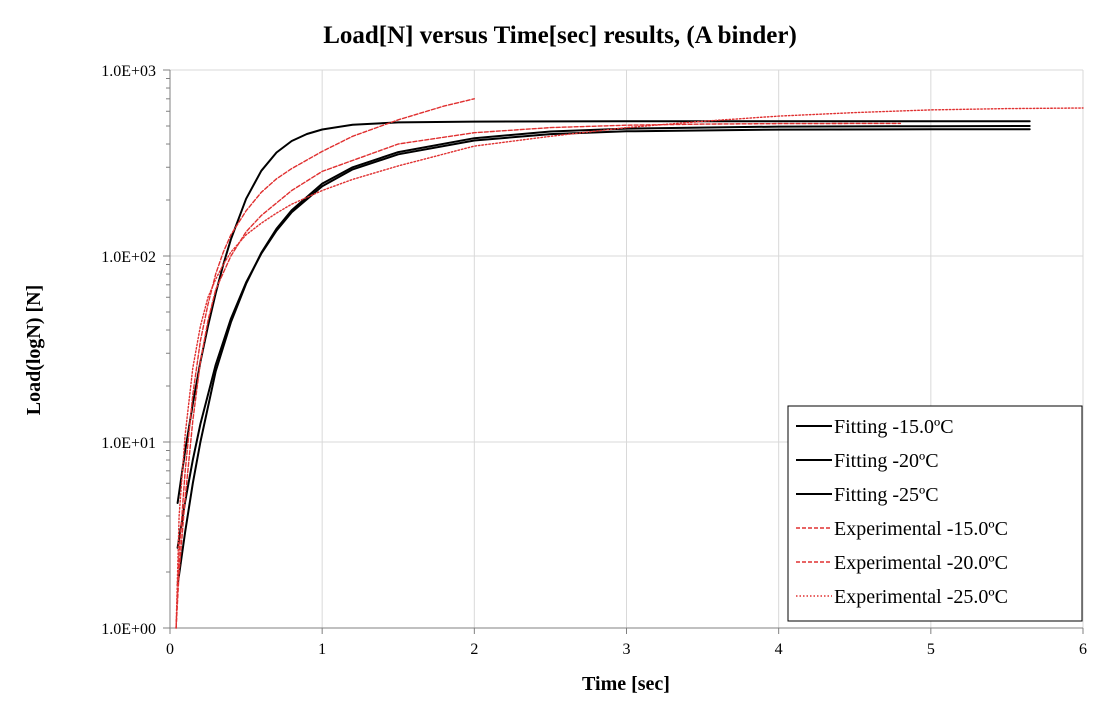  I want to click on legend-label: Fitting -15.0ºC, so click(894, 427).